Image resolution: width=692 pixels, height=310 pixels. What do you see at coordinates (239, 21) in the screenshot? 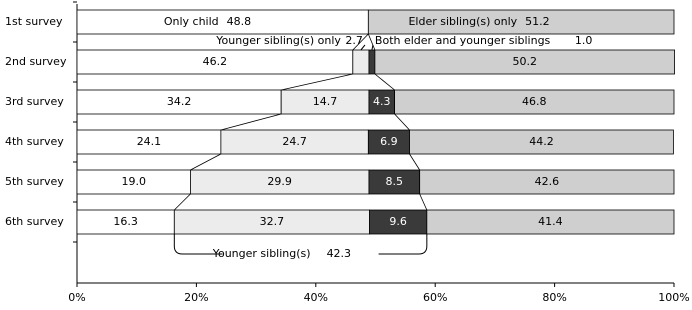
I see `data-label: 48.8` at bounding box center [239, 21].